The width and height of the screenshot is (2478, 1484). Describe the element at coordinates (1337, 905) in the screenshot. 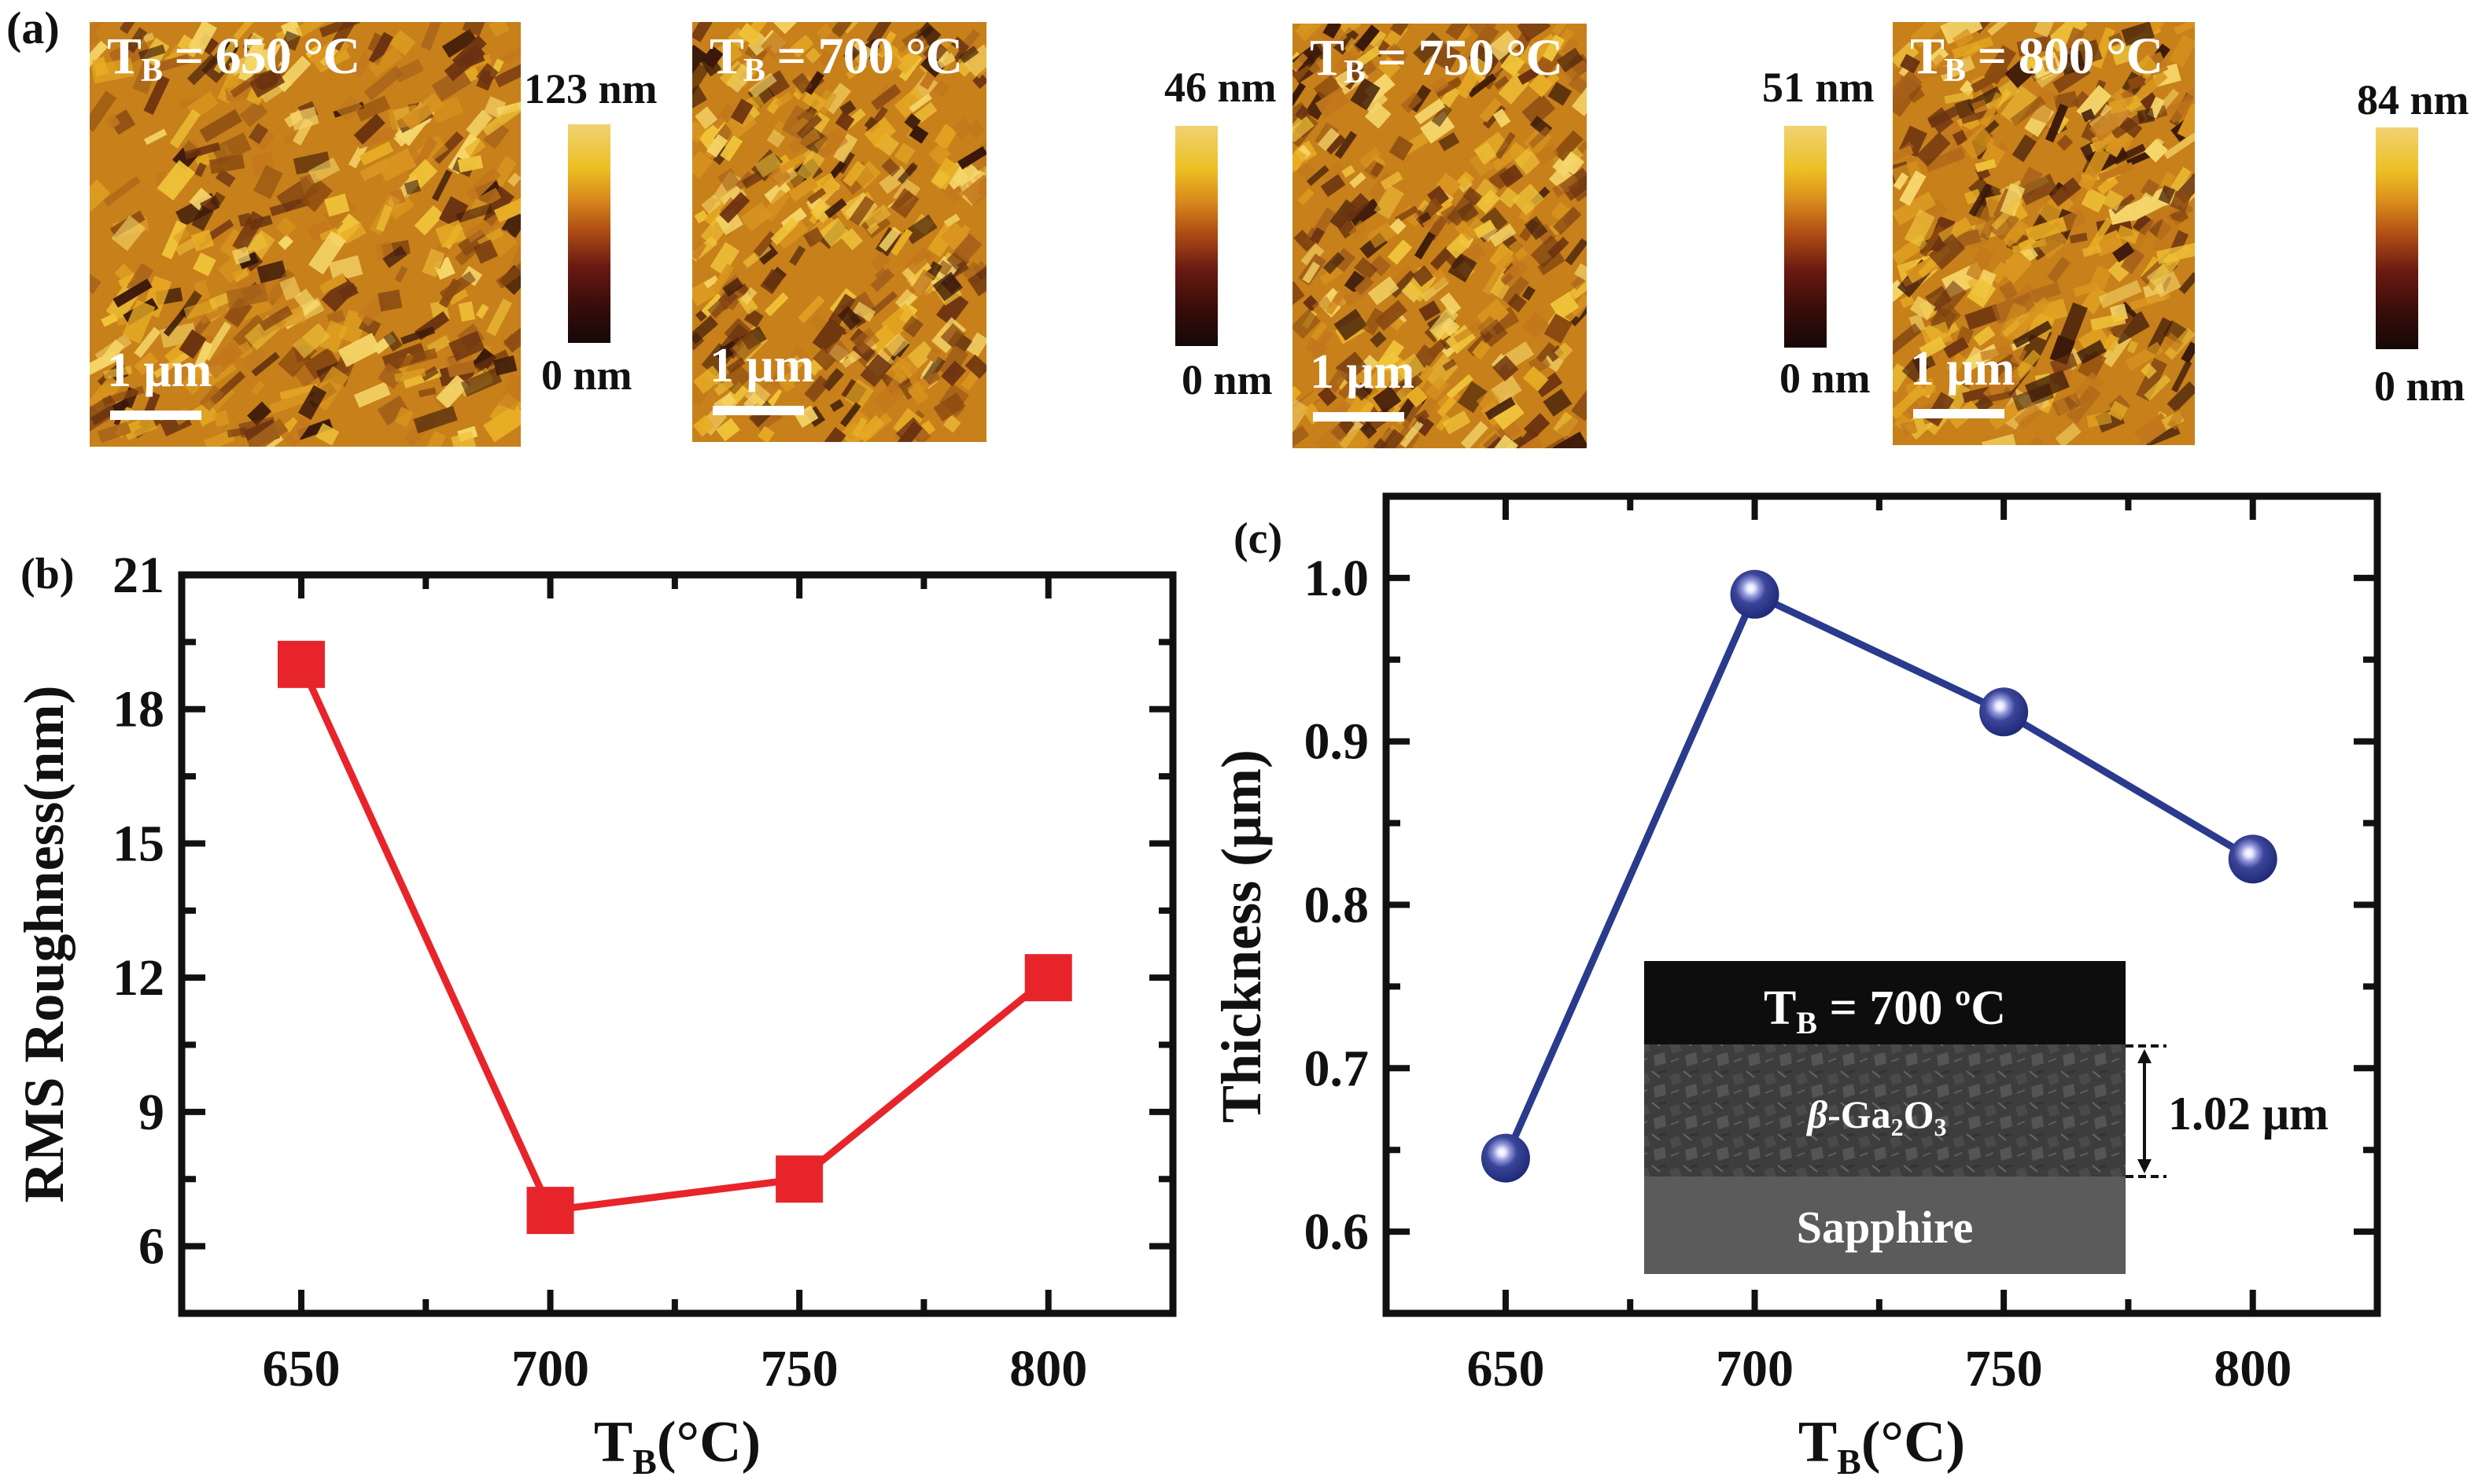

I see `y-tick-label: 0.8` at that location.